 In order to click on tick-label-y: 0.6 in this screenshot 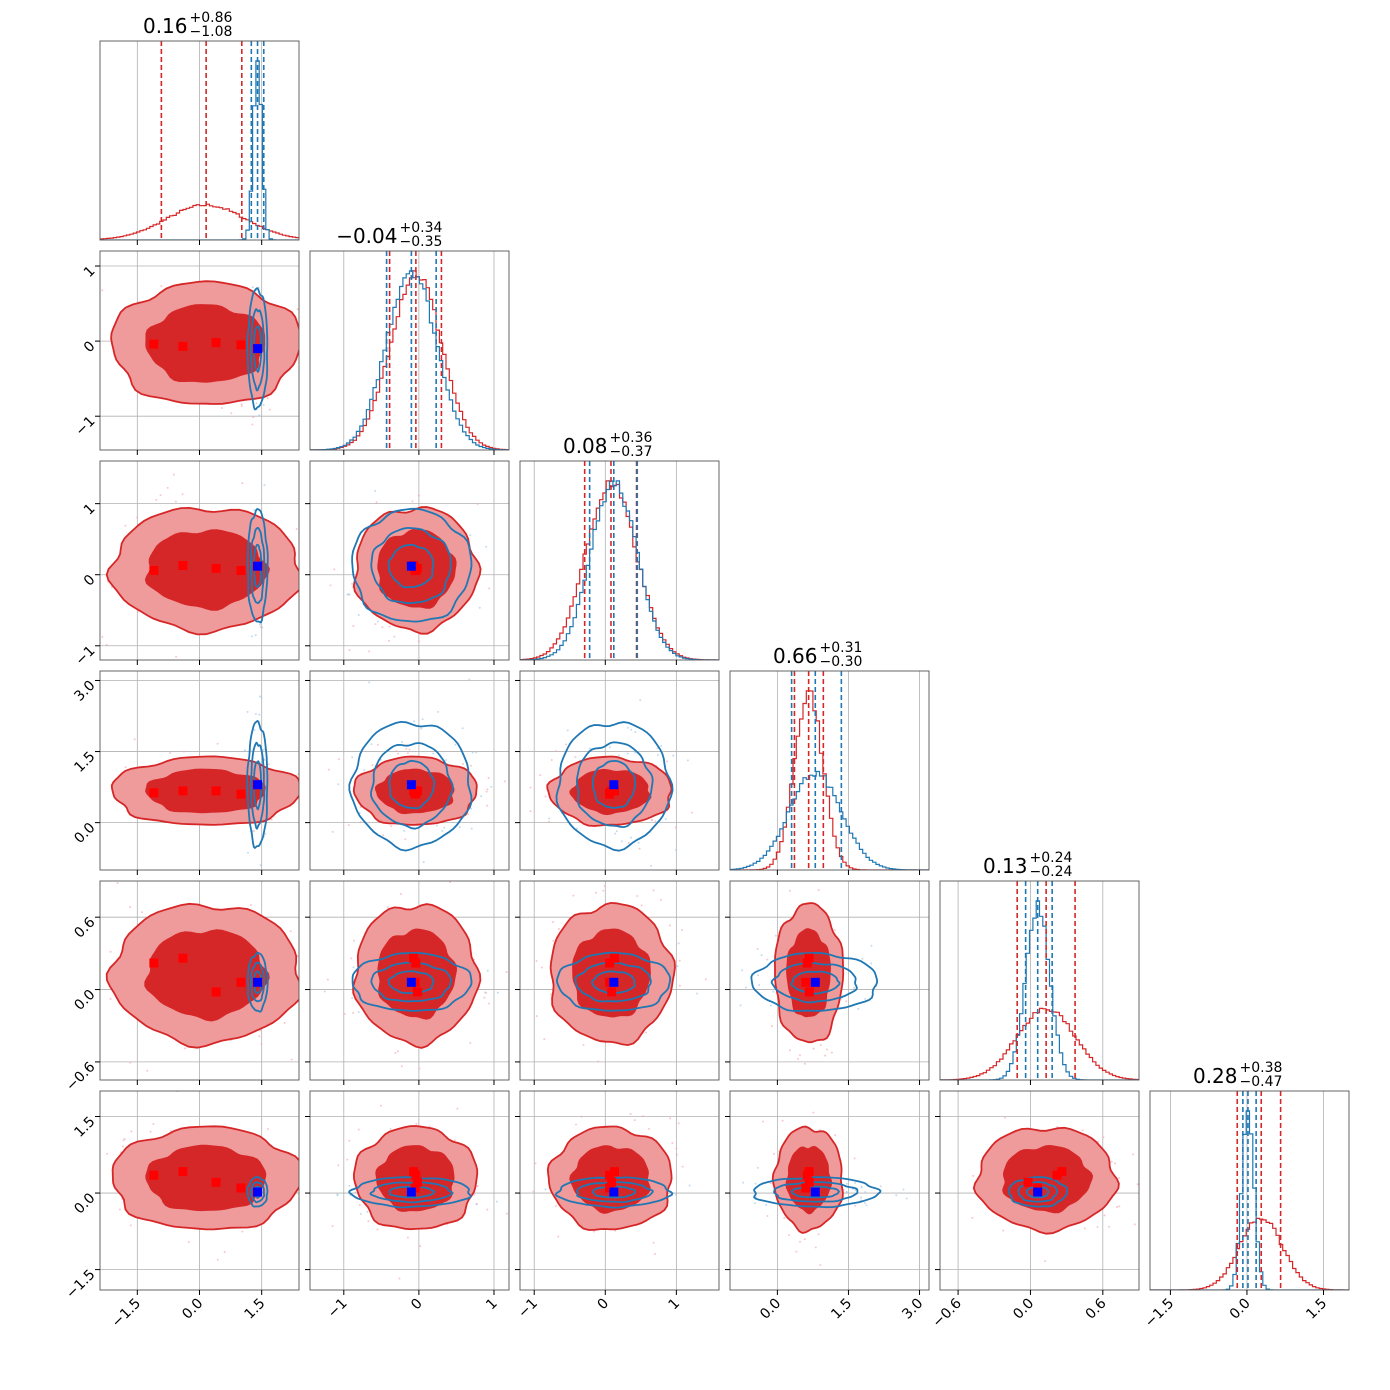, I will do `click(84, 927)`.